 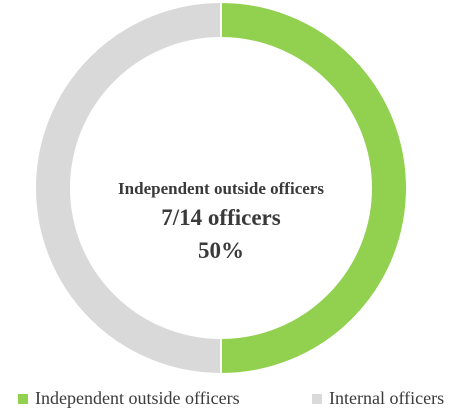 I want to click on center-title: Independent outside officers, so click(x=221, y=188).